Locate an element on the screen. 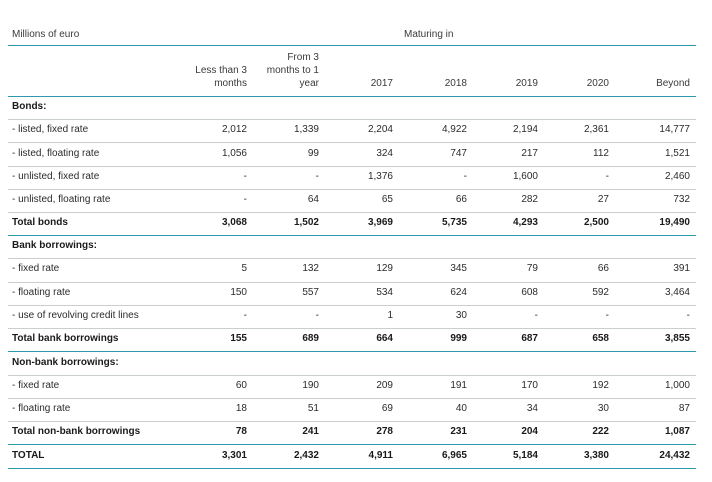 The image size is (712, 482). table-cell: 5,184 is located at coordinates (525, 455).